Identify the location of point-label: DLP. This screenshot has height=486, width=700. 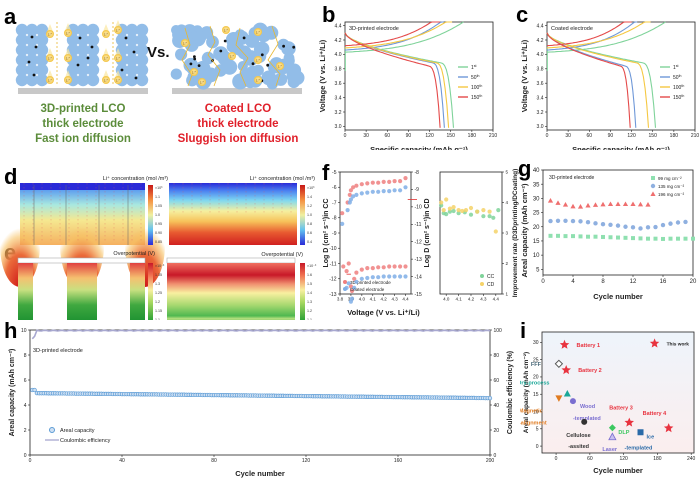
(623, 433).